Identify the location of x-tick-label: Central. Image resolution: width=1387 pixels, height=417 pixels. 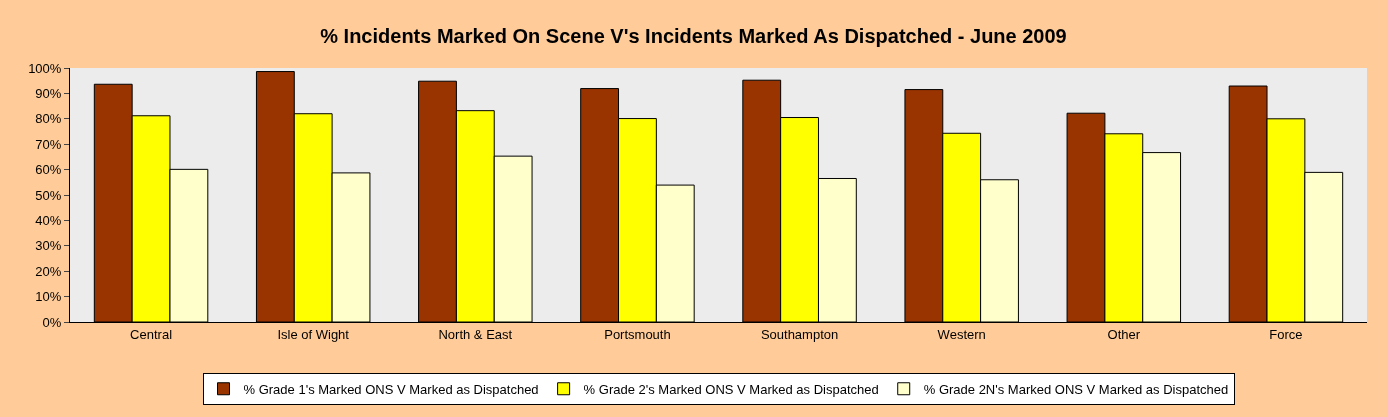
(151, 334).